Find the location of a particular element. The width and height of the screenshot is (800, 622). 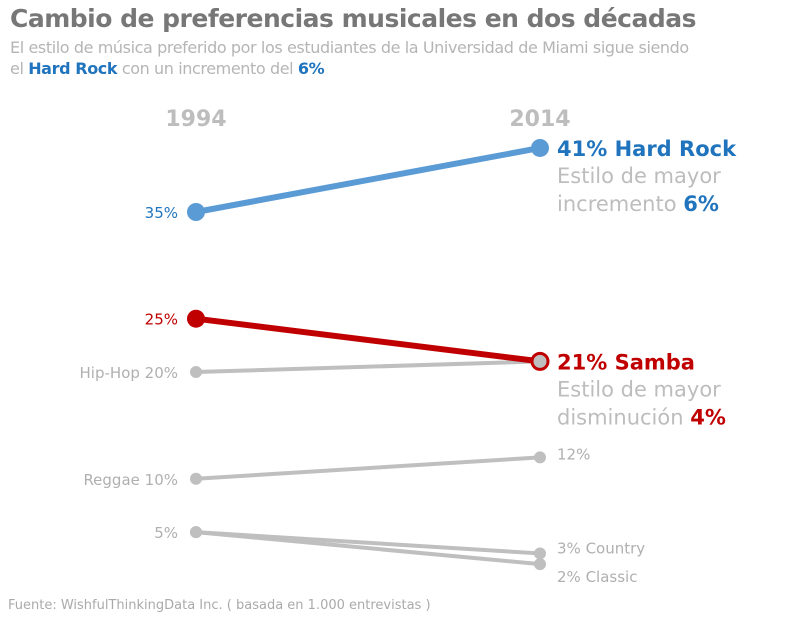

left-label-hip-hop: Hip-Hop 20% is located at coordinates (129, 373).